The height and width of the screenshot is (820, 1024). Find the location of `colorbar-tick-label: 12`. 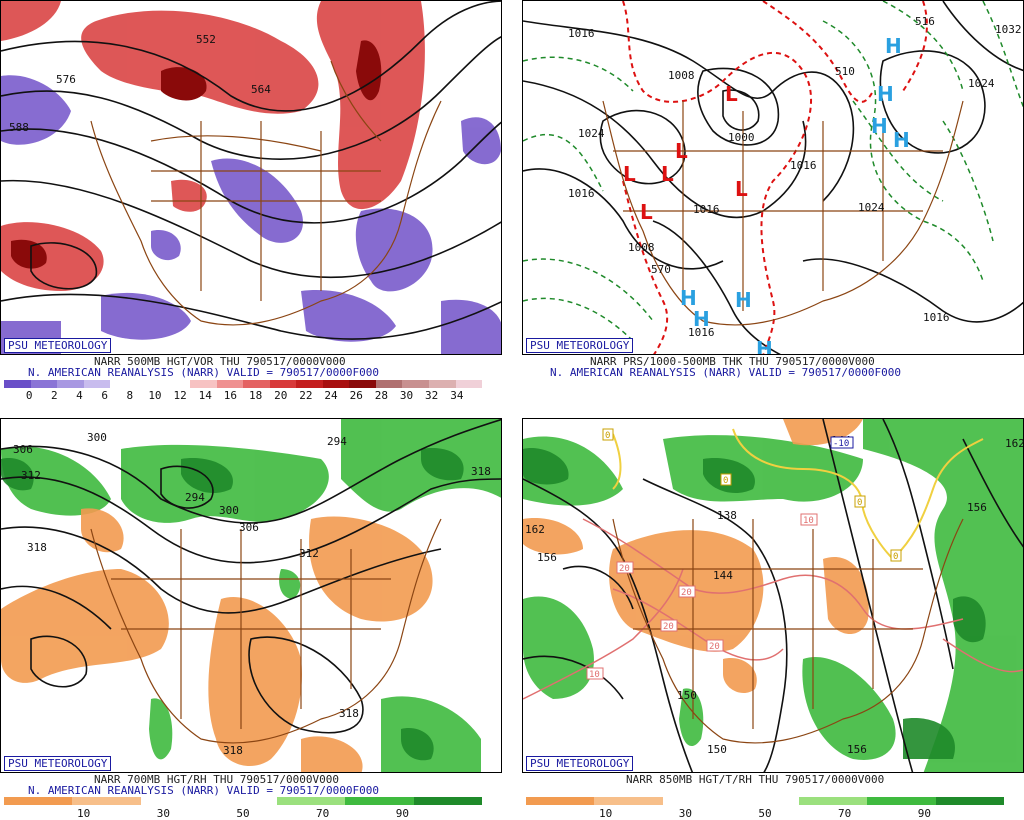

colorbar-tick-label: 12 is located at coordinates (180, 395).